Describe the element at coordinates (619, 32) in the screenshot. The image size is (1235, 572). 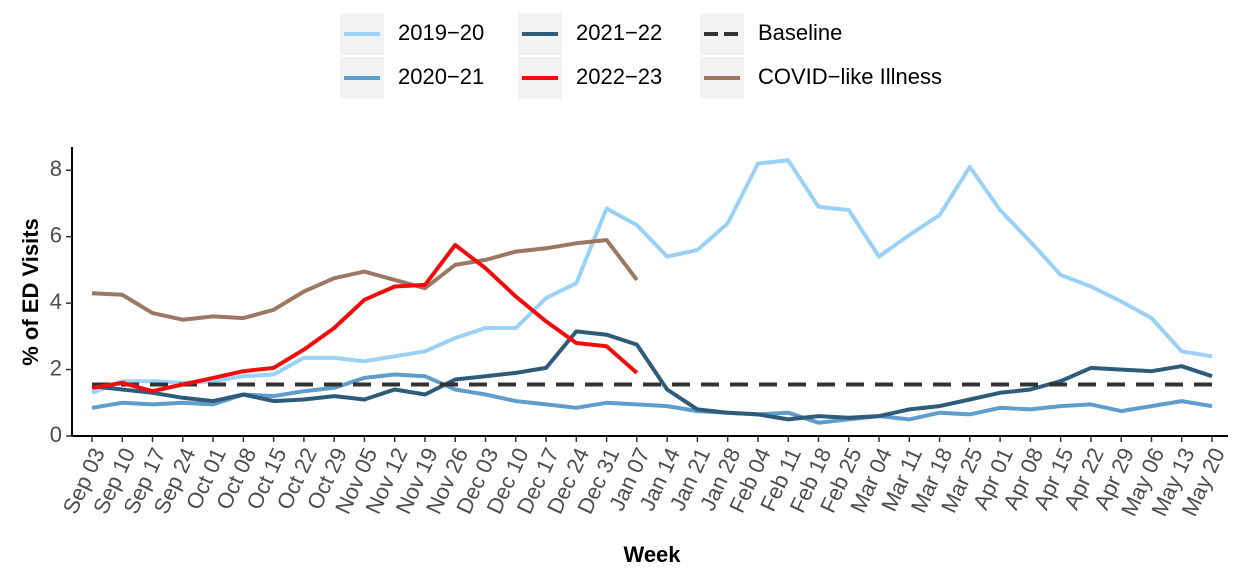
I see `legend-label: 2021−22` at that location.